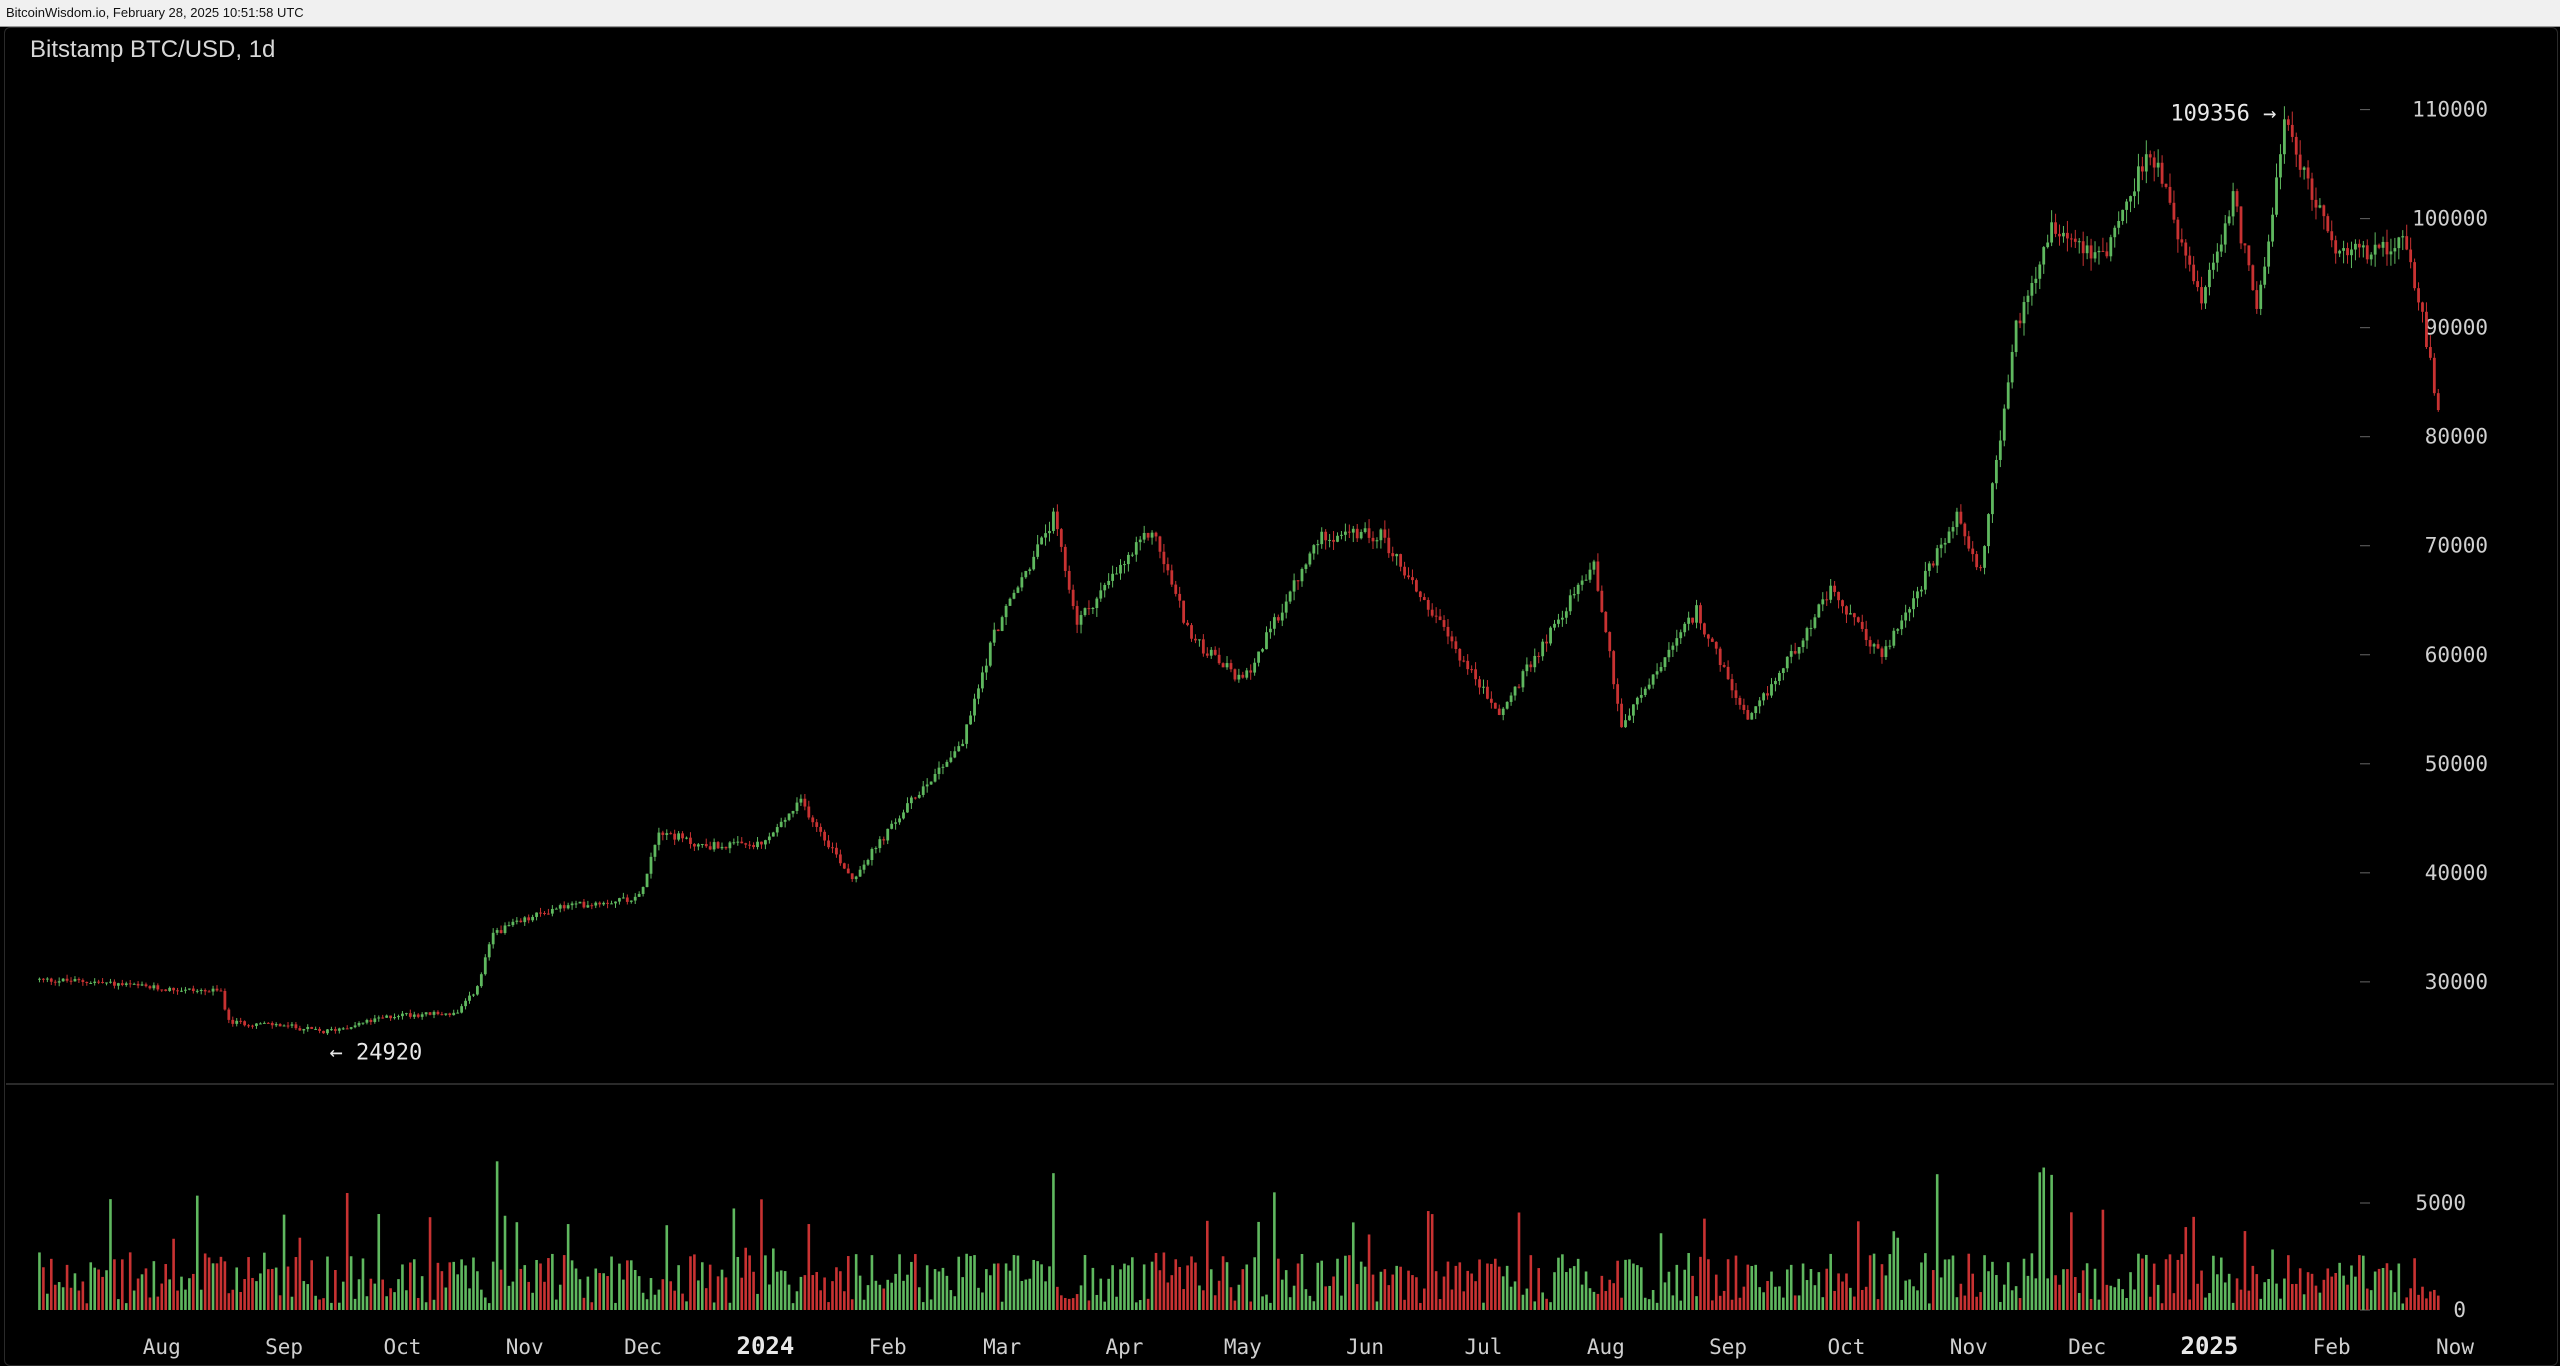 This screenshot has height=1366, width=2560. Describe the element at coordinates (376, 1052) in the screenshot. I see `low-price-annotation: ← 24920` at that location.